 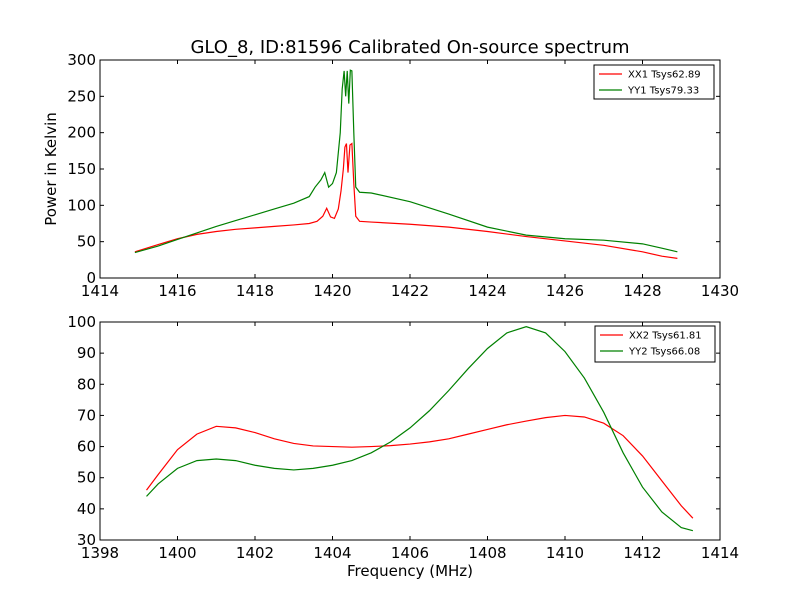 What do you see at coordinates (406, 200) in the screenshot?
I see `series-line-xx1` at bounding box center [406, 200].